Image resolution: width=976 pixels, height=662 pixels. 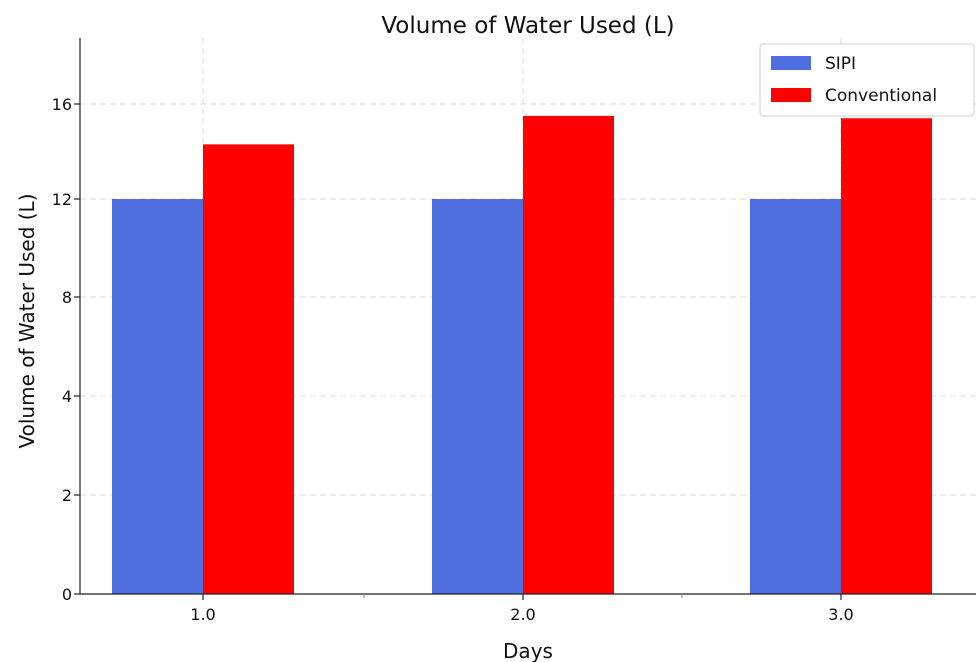 I want to click on y-tick-label: 4, so click(x=67, y=396).